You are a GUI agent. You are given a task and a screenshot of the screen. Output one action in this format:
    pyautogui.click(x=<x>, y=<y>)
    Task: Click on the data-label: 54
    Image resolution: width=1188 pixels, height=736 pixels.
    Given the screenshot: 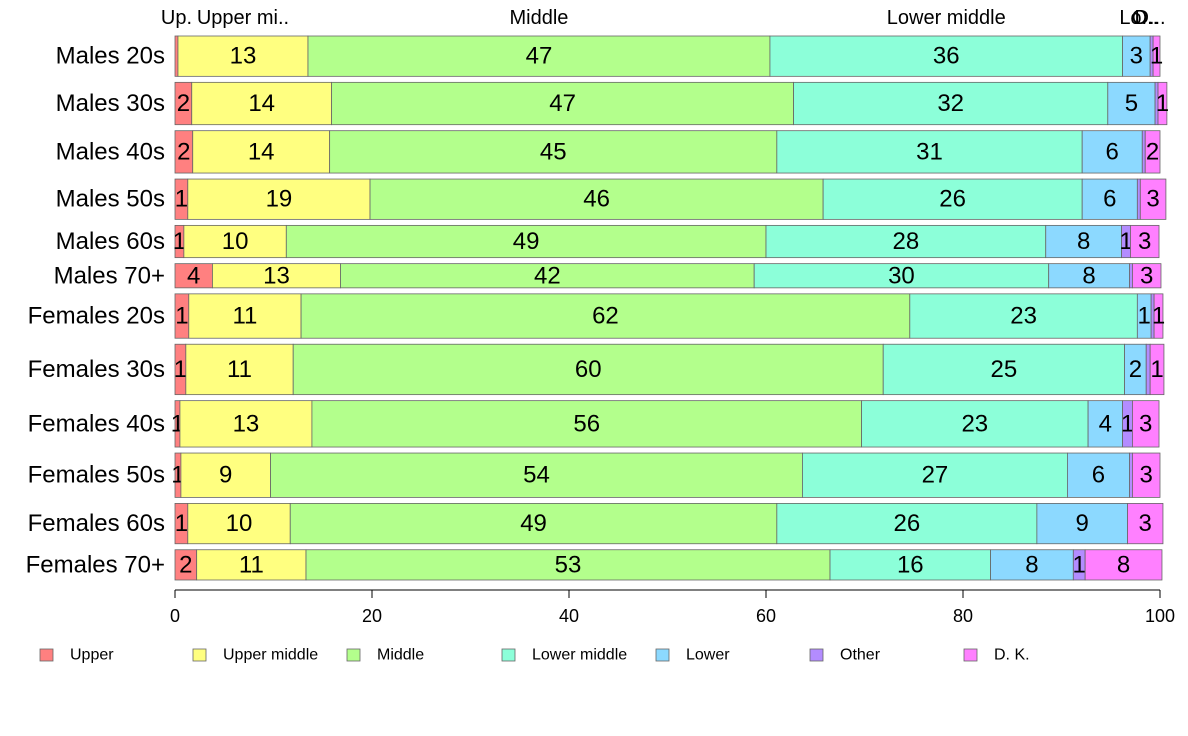 What is the action you would take?
    pyautogui.click(x=536, y=475)
    